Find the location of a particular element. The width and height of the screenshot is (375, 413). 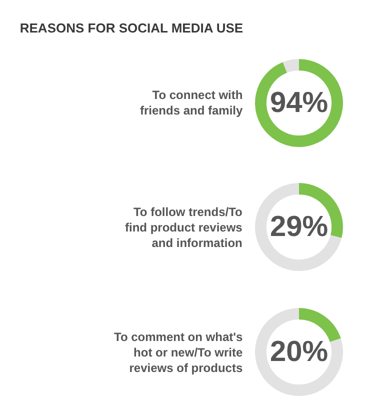

text: To follow trends/To find product reviews and information is located at coordinates (184, 227).